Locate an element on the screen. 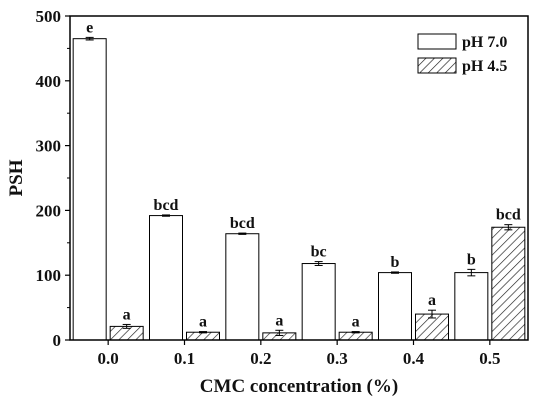  x-tick-label: 0.1 is located at coordinates (184, 358).